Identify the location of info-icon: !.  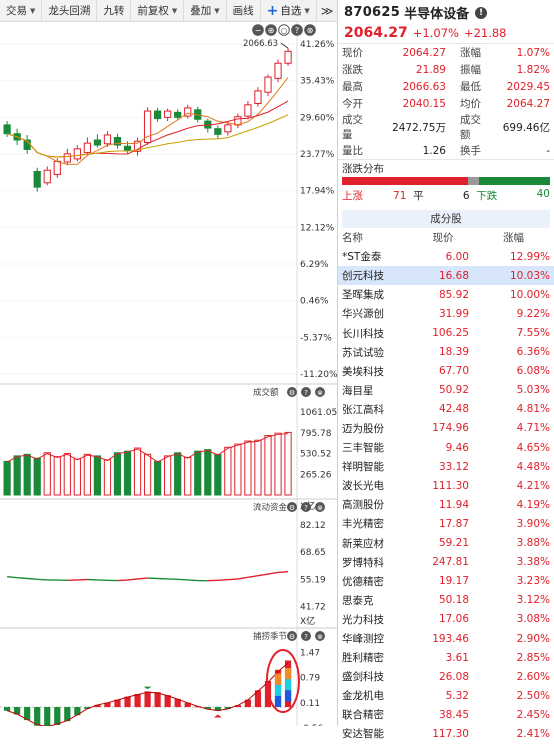
(481, 13).